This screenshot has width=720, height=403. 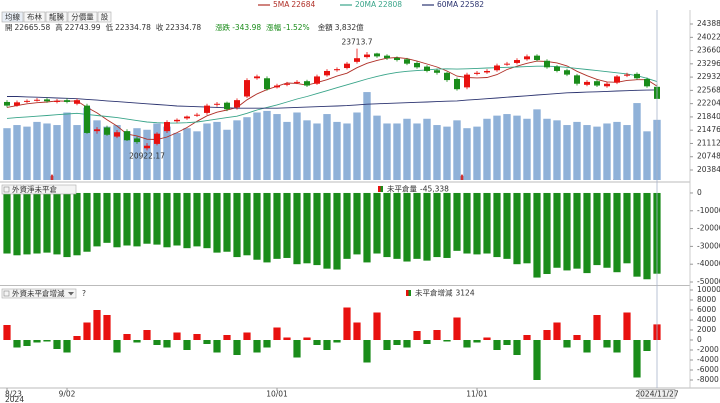 What do you see at coordinates (71, 294) in the screenshot?
I see `dropdown-arrow` at bounding box center [71, 294].